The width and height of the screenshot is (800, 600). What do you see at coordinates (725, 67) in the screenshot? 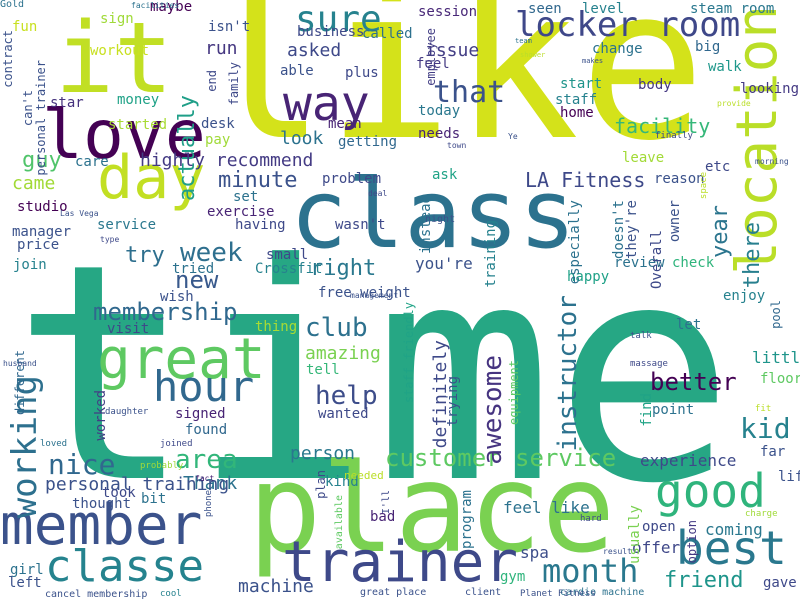
I see `word-walk: walk` at bounding box center [725, 67].